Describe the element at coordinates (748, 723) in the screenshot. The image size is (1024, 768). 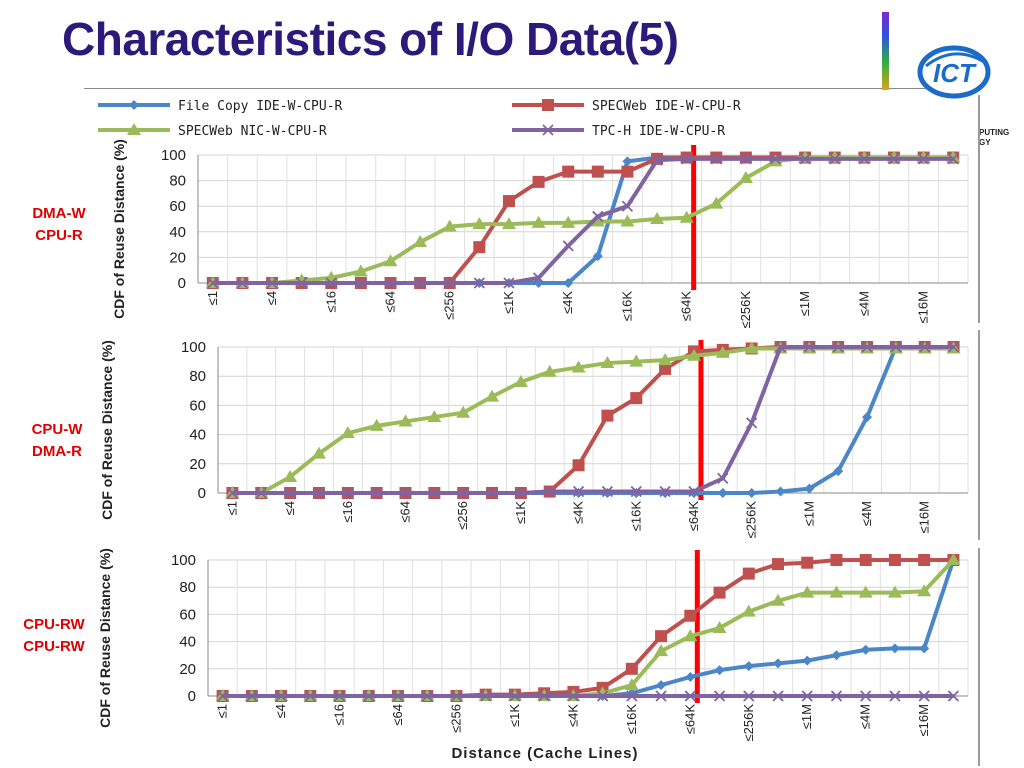
I see `x-tick-label: ≤256K` at that location.